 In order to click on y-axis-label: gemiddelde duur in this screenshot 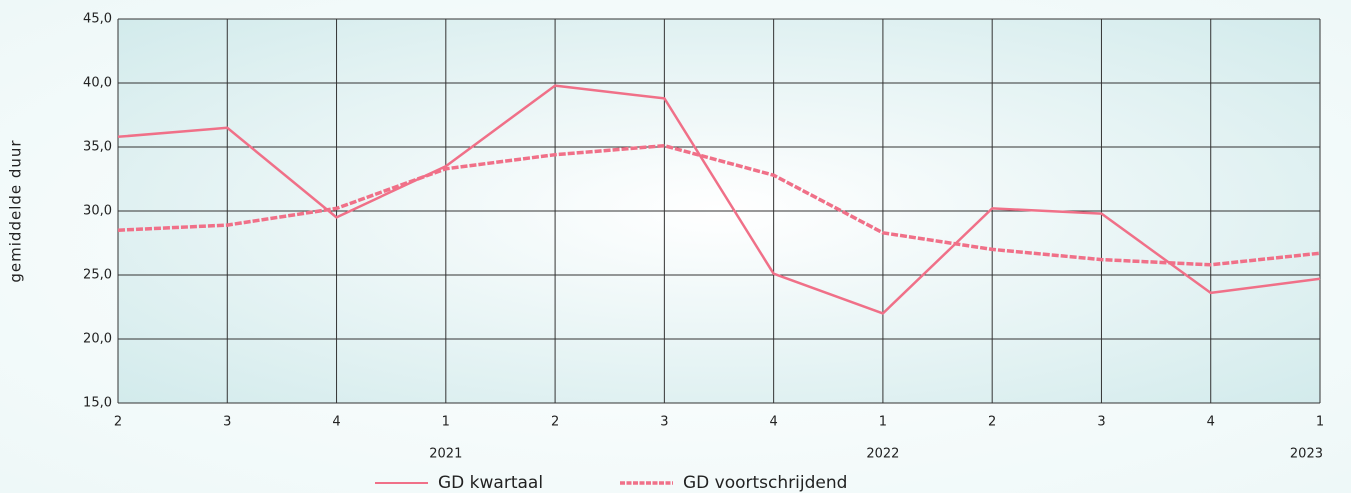, I will do `click(16, 210)`.